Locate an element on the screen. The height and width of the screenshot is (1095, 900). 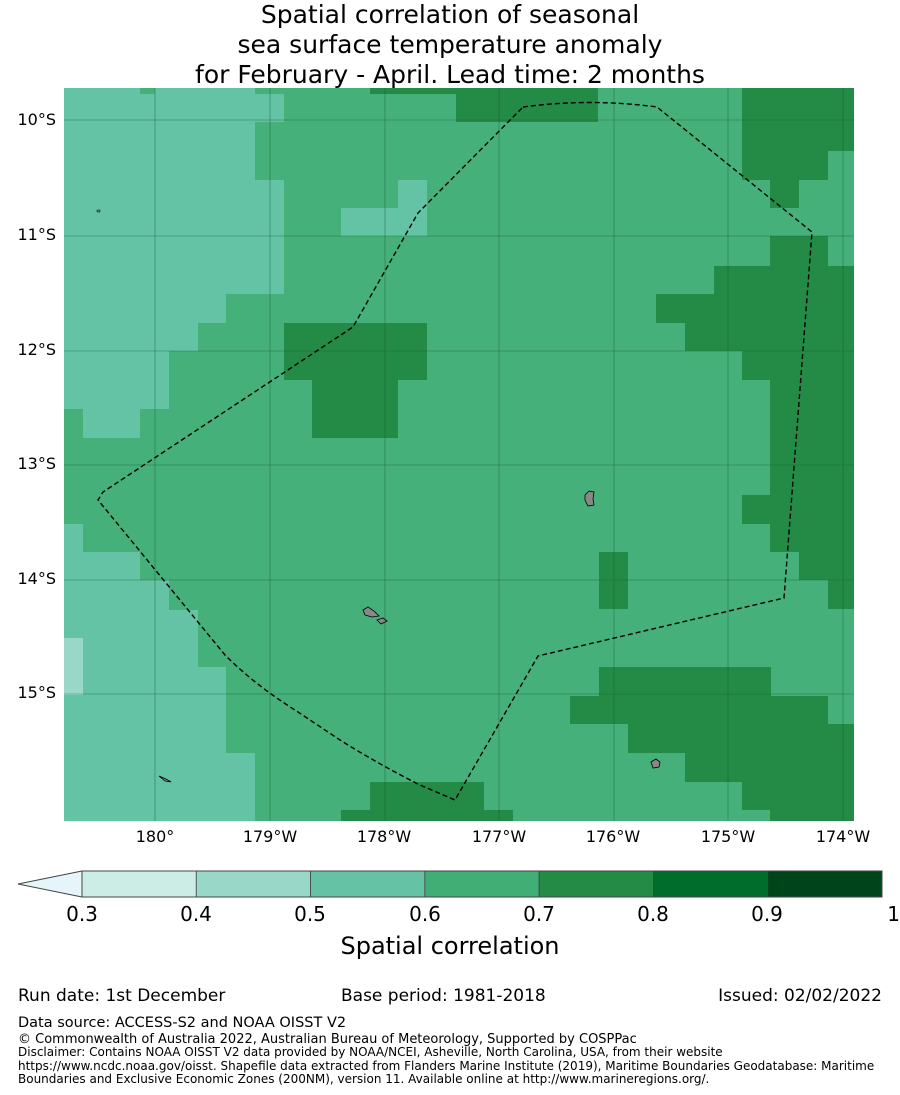
island-east is located at coordinates (655, 763).